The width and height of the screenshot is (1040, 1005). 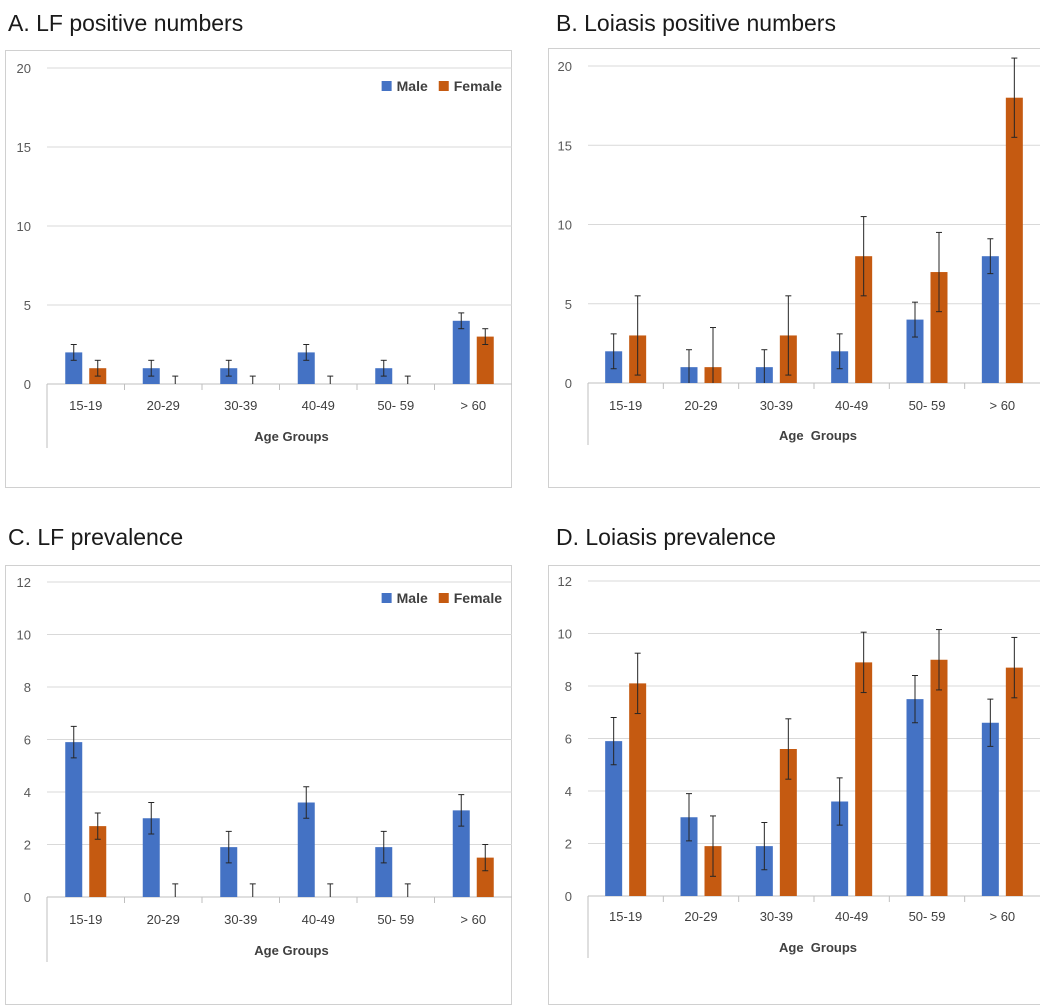 What do you see at coordinates (126, 23) in the screenshot?
I see `panel-title: A. LF positive numbers` at bounding box center [126, 23].